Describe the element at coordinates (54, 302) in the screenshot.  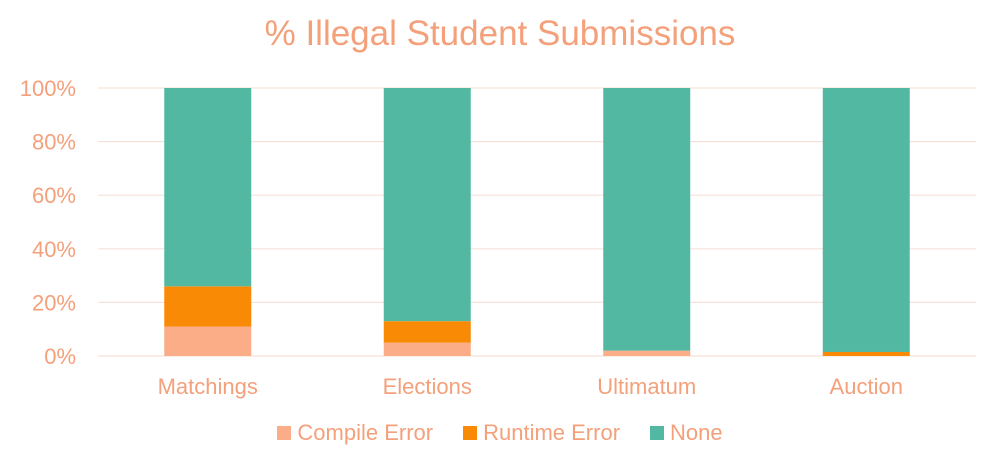
I see `y-tick-label: 20%` at that location.